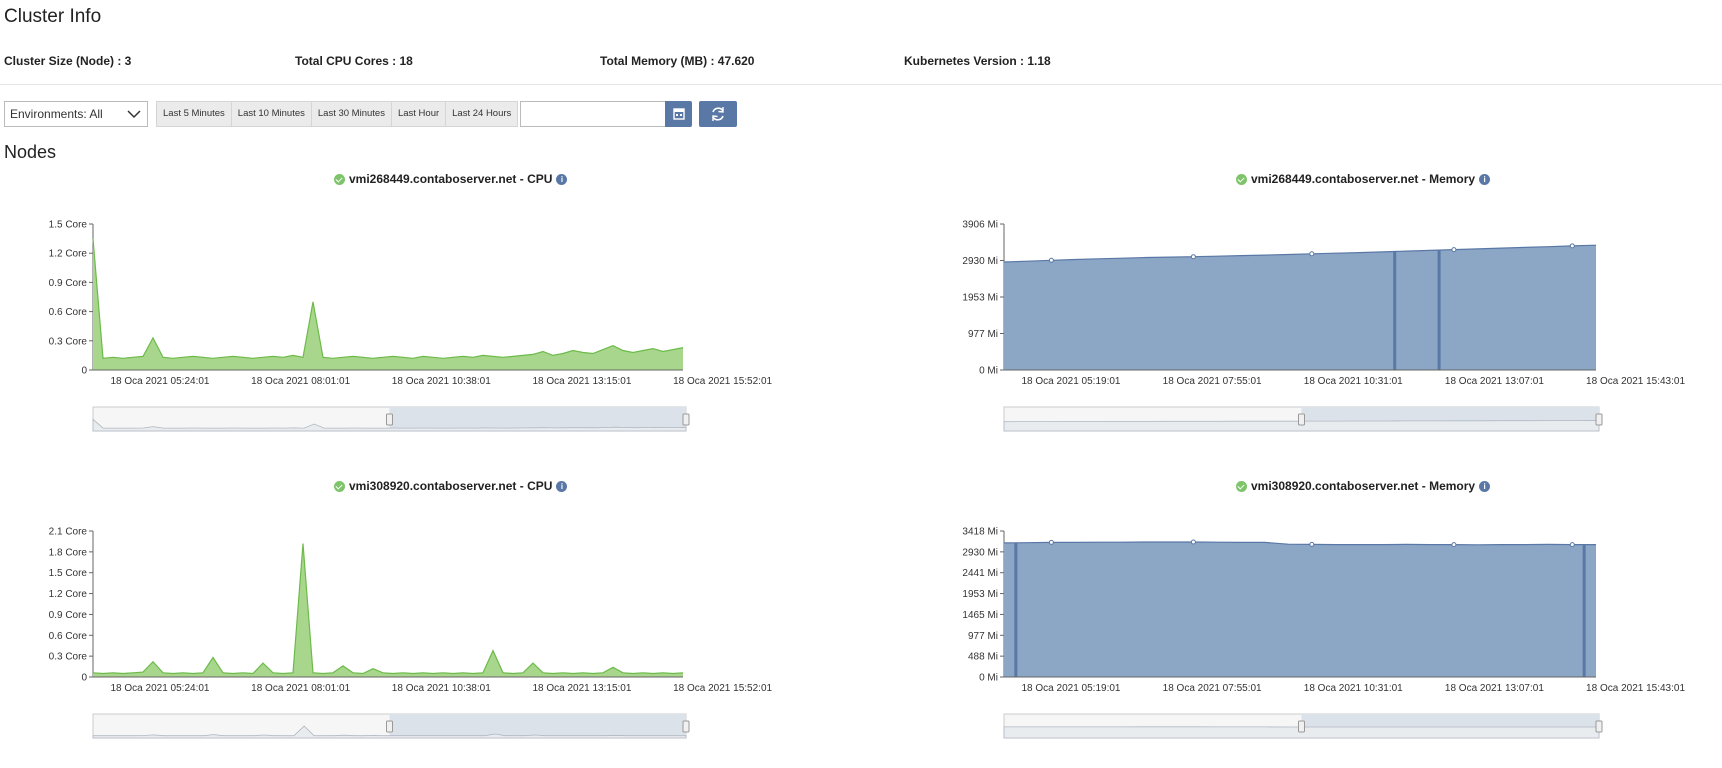 Image resolution: width=1722 pixels, height=768 pixels. What do you see at coordinates (68, 552) in the screenshot?
I see `y-tick-label: 1.8 Core` at bounding box center [68, 552].